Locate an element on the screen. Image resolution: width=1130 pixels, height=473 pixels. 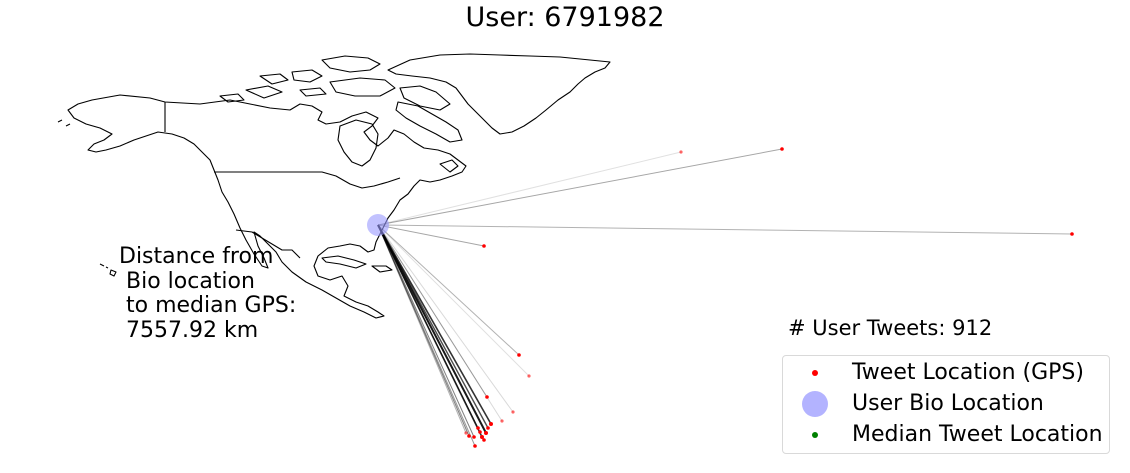
legend-label: User Bio Location is located at coordinates (948, 403).